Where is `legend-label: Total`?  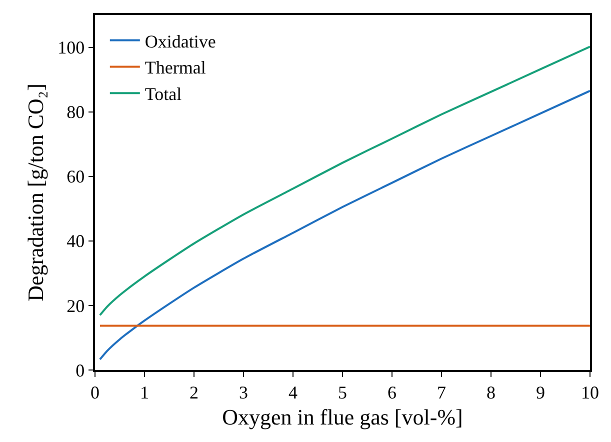 legend-label: Total is located at coordinates (163, 94).